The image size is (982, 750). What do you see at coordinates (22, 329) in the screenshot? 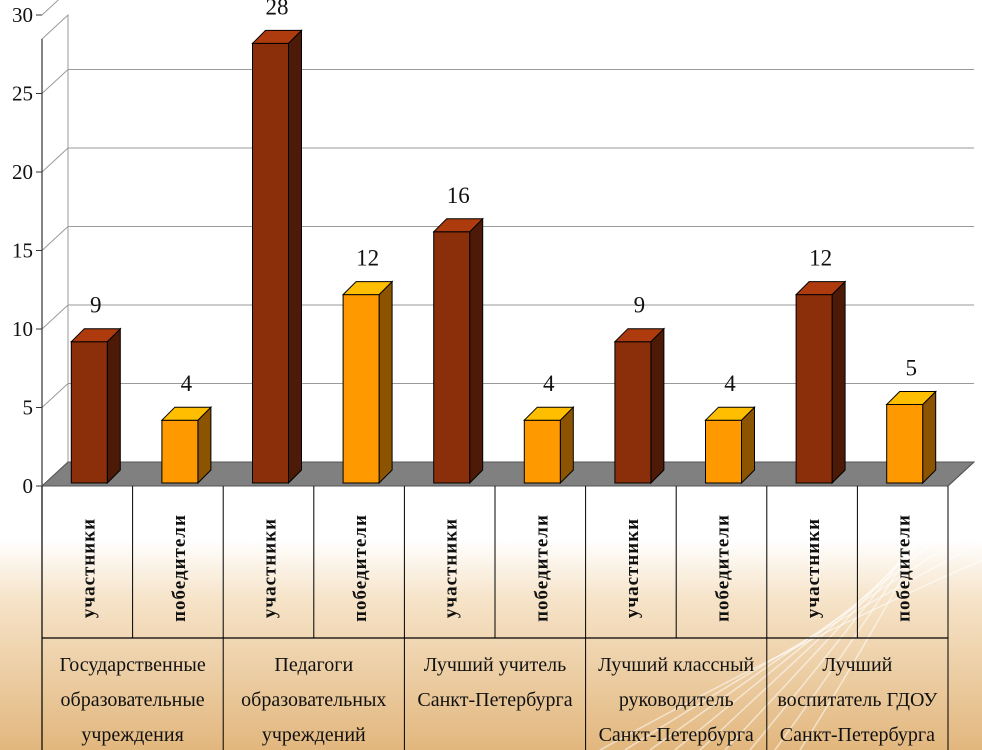
I see `y-tick-label: 10` at bounding box center [22, 329].